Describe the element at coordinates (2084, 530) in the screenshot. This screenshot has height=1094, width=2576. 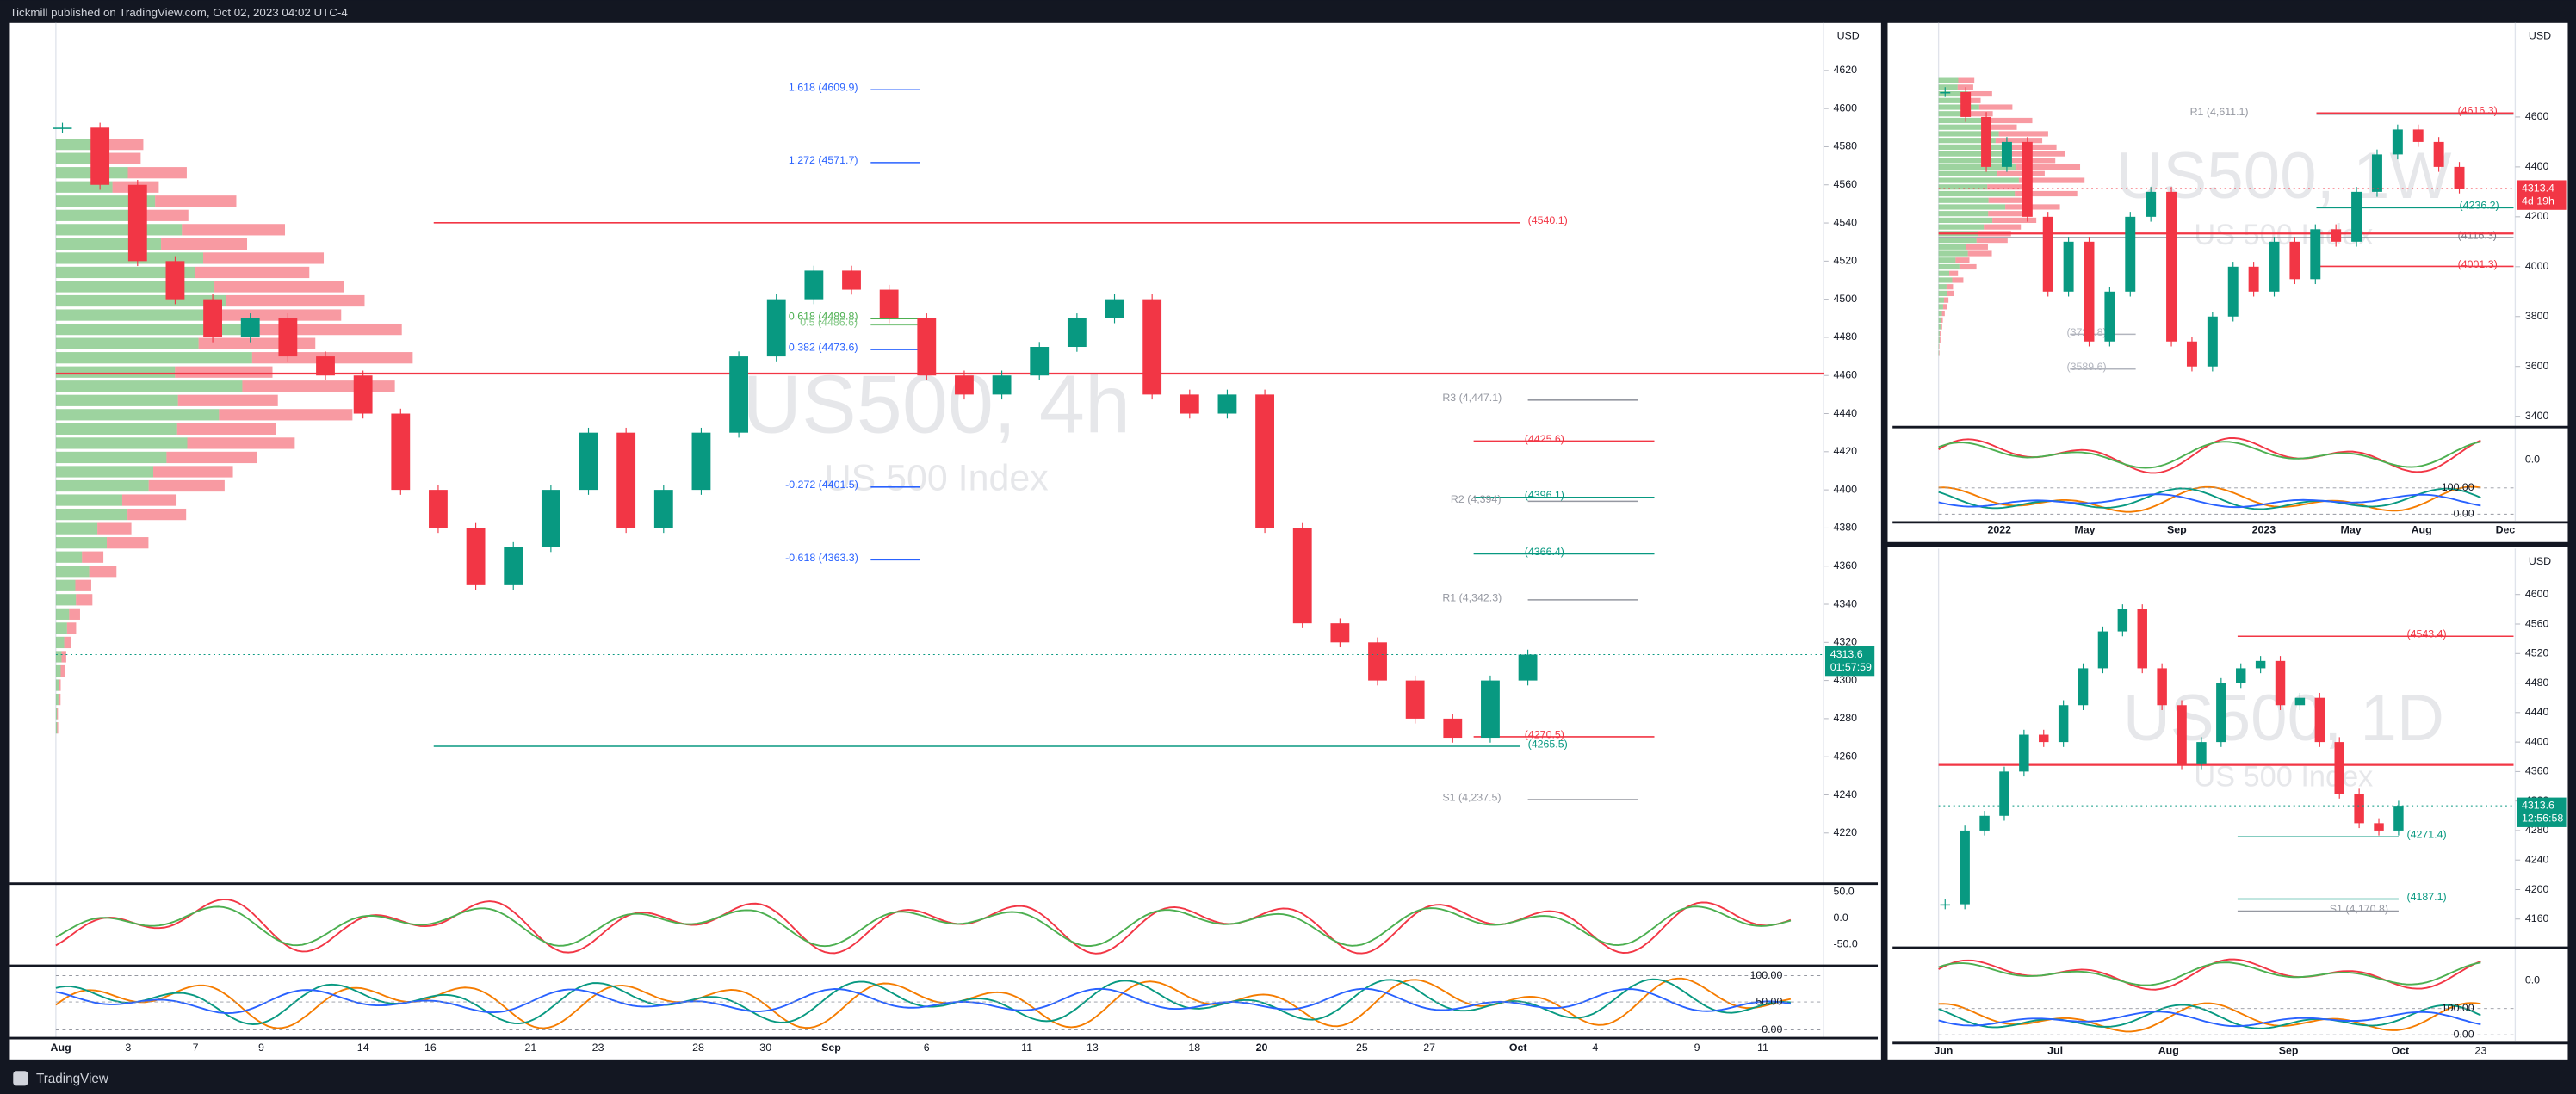
I see `x-tick-label: May` at that location.